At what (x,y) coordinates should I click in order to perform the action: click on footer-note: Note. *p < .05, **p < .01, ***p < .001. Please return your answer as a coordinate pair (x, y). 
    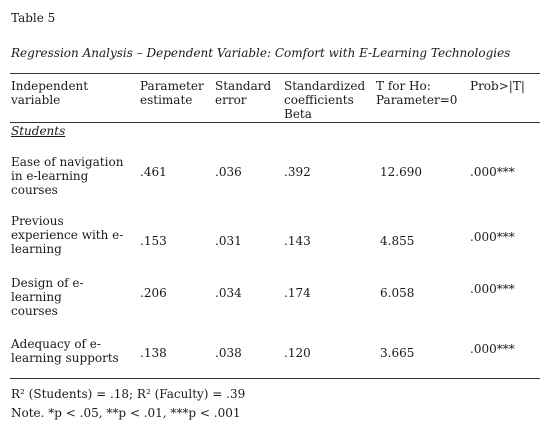
    Looking at the image, I should click on (126, 413).